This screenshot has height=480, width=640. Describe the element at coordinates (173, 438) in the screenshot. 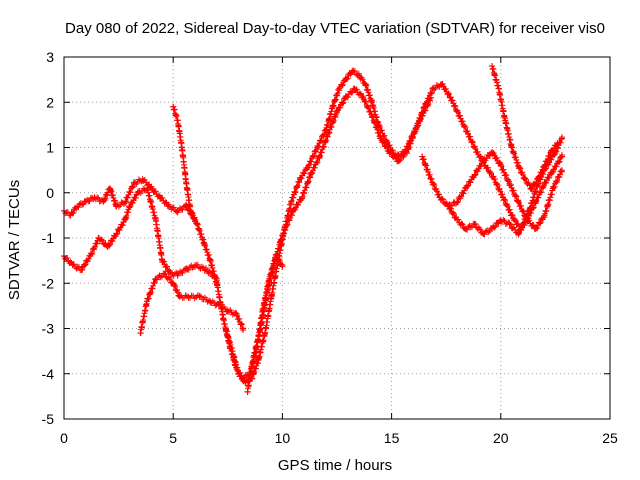

I see `x-tick-label: 5` at that location.